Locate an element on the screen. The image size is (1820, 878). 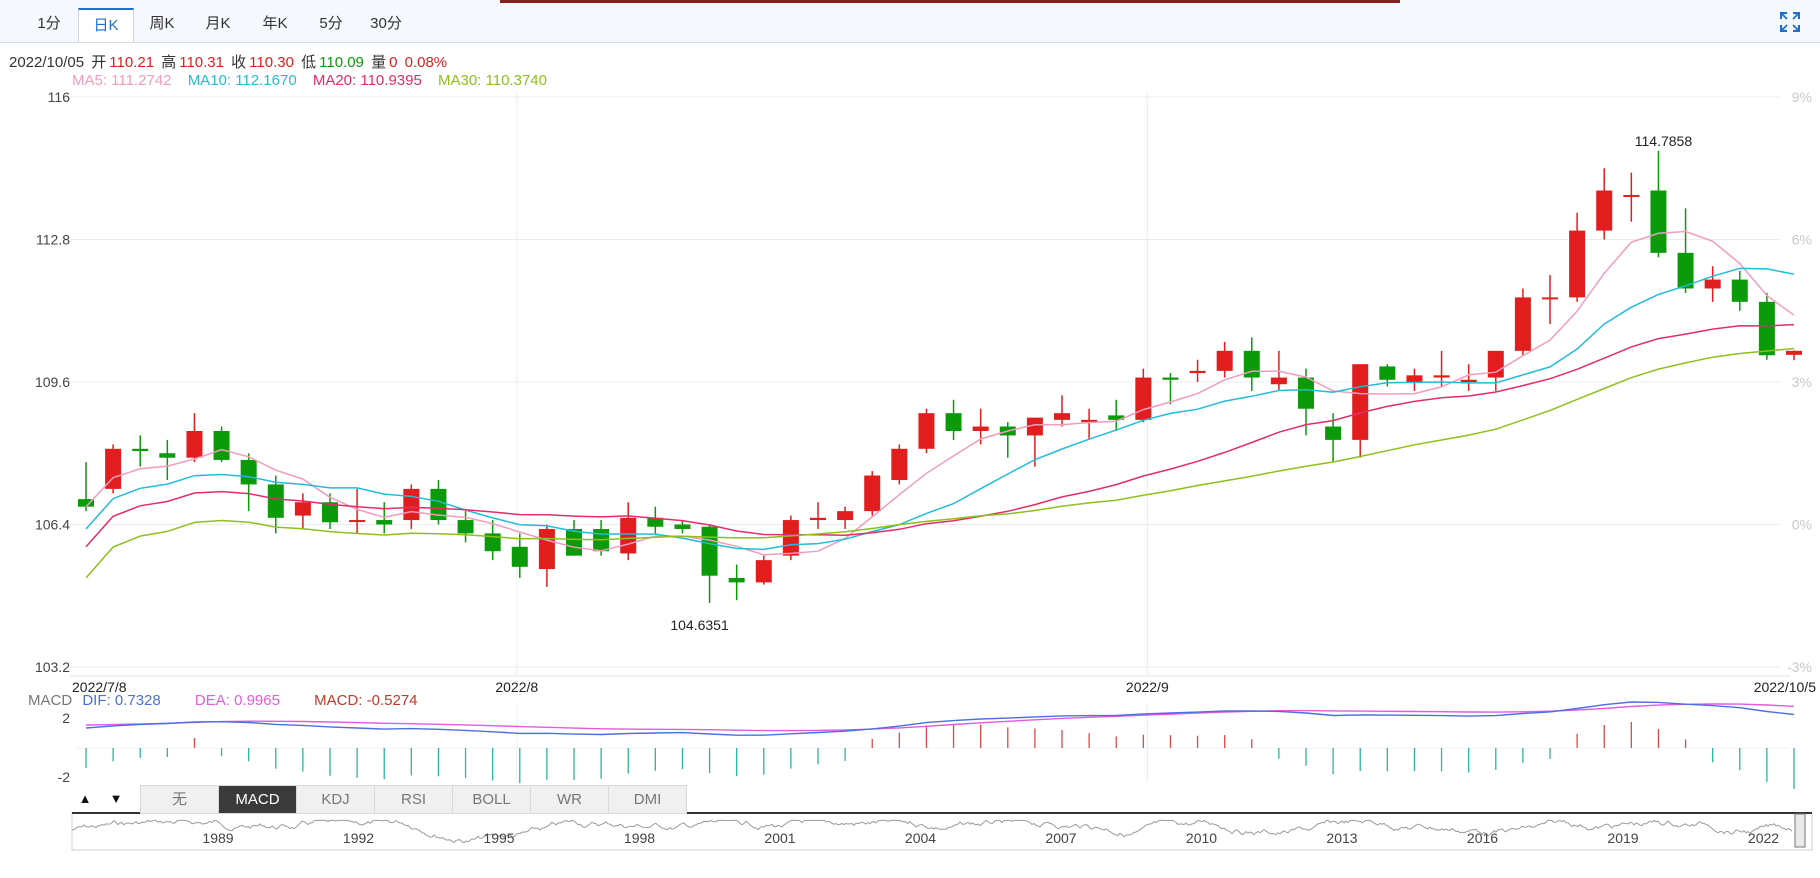
max-price-label: 114.7858 is located at coordinates (1664, 141).